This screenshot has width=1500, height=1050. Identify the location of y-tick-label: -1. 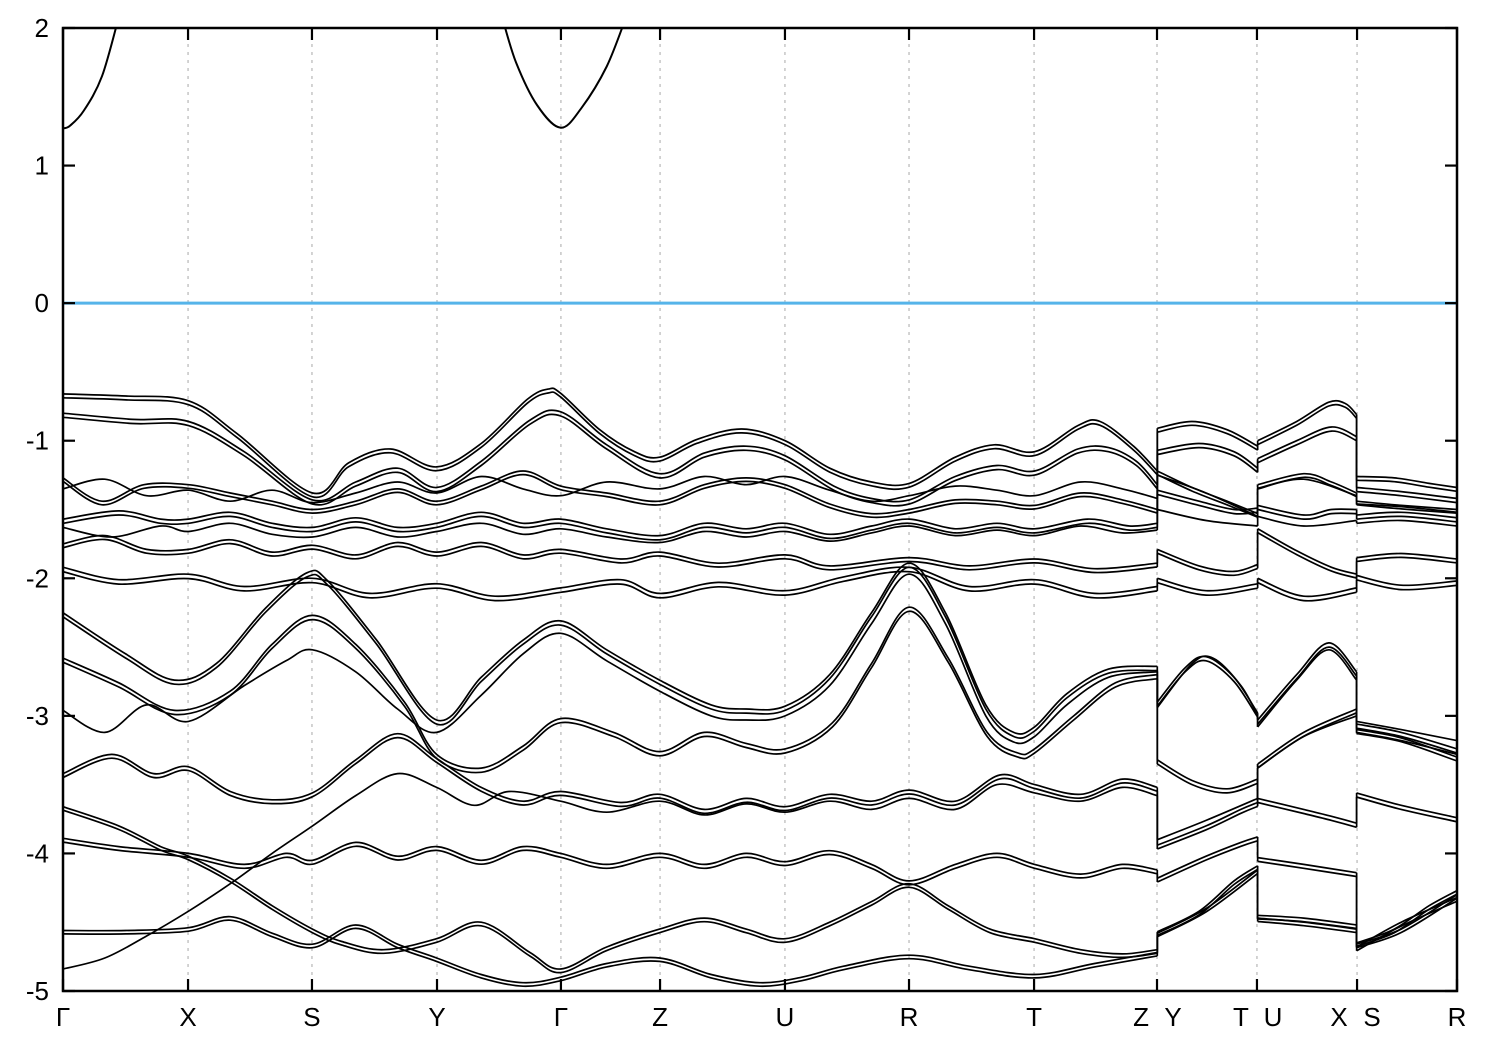
(37, 441).